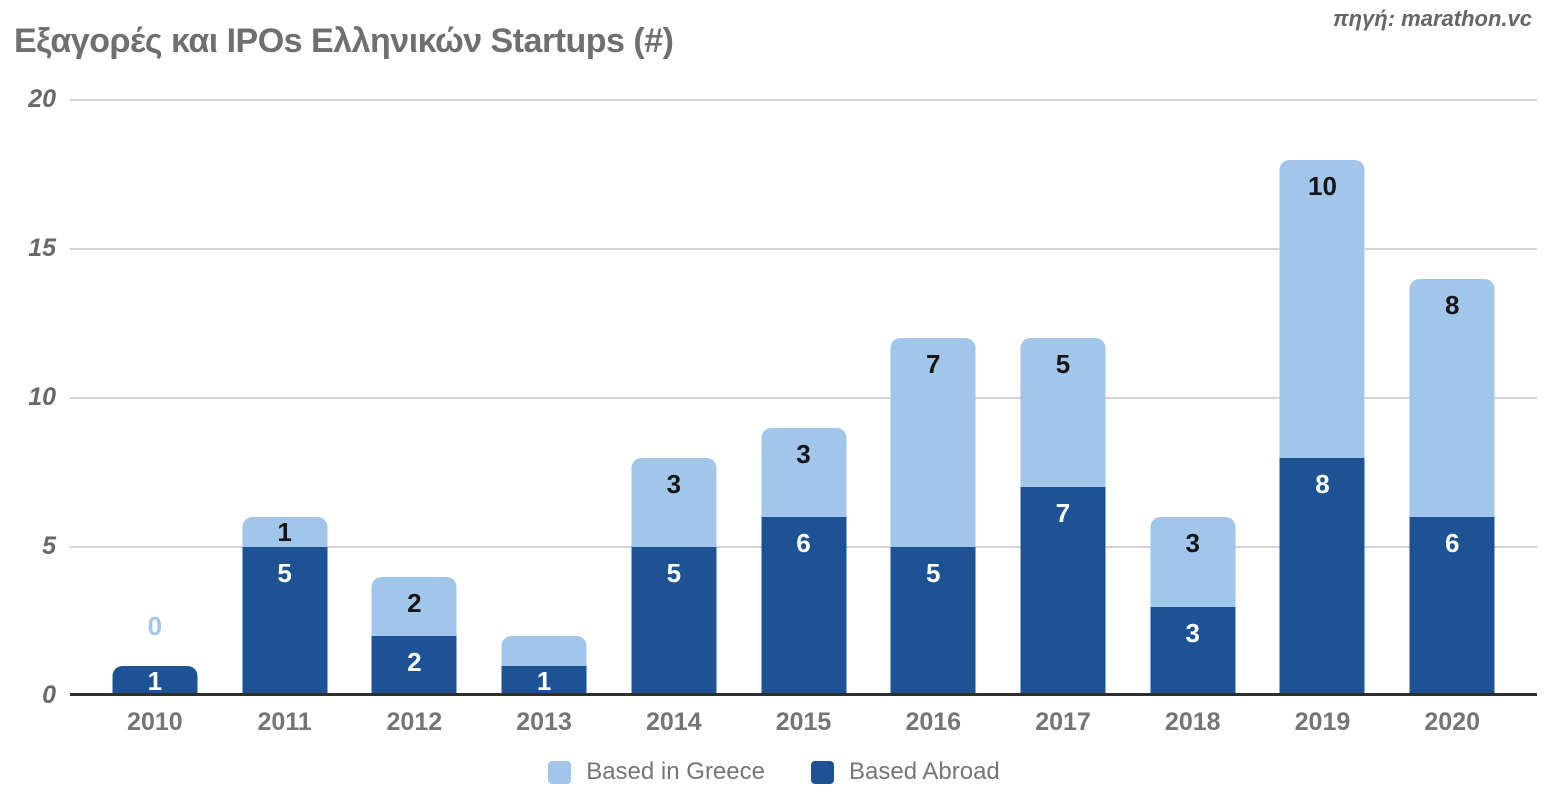  What do you see at coordinates (49, 695) in the screenshot?
I see `y-axis-label-0: 0` at bounding box center [49, 695].